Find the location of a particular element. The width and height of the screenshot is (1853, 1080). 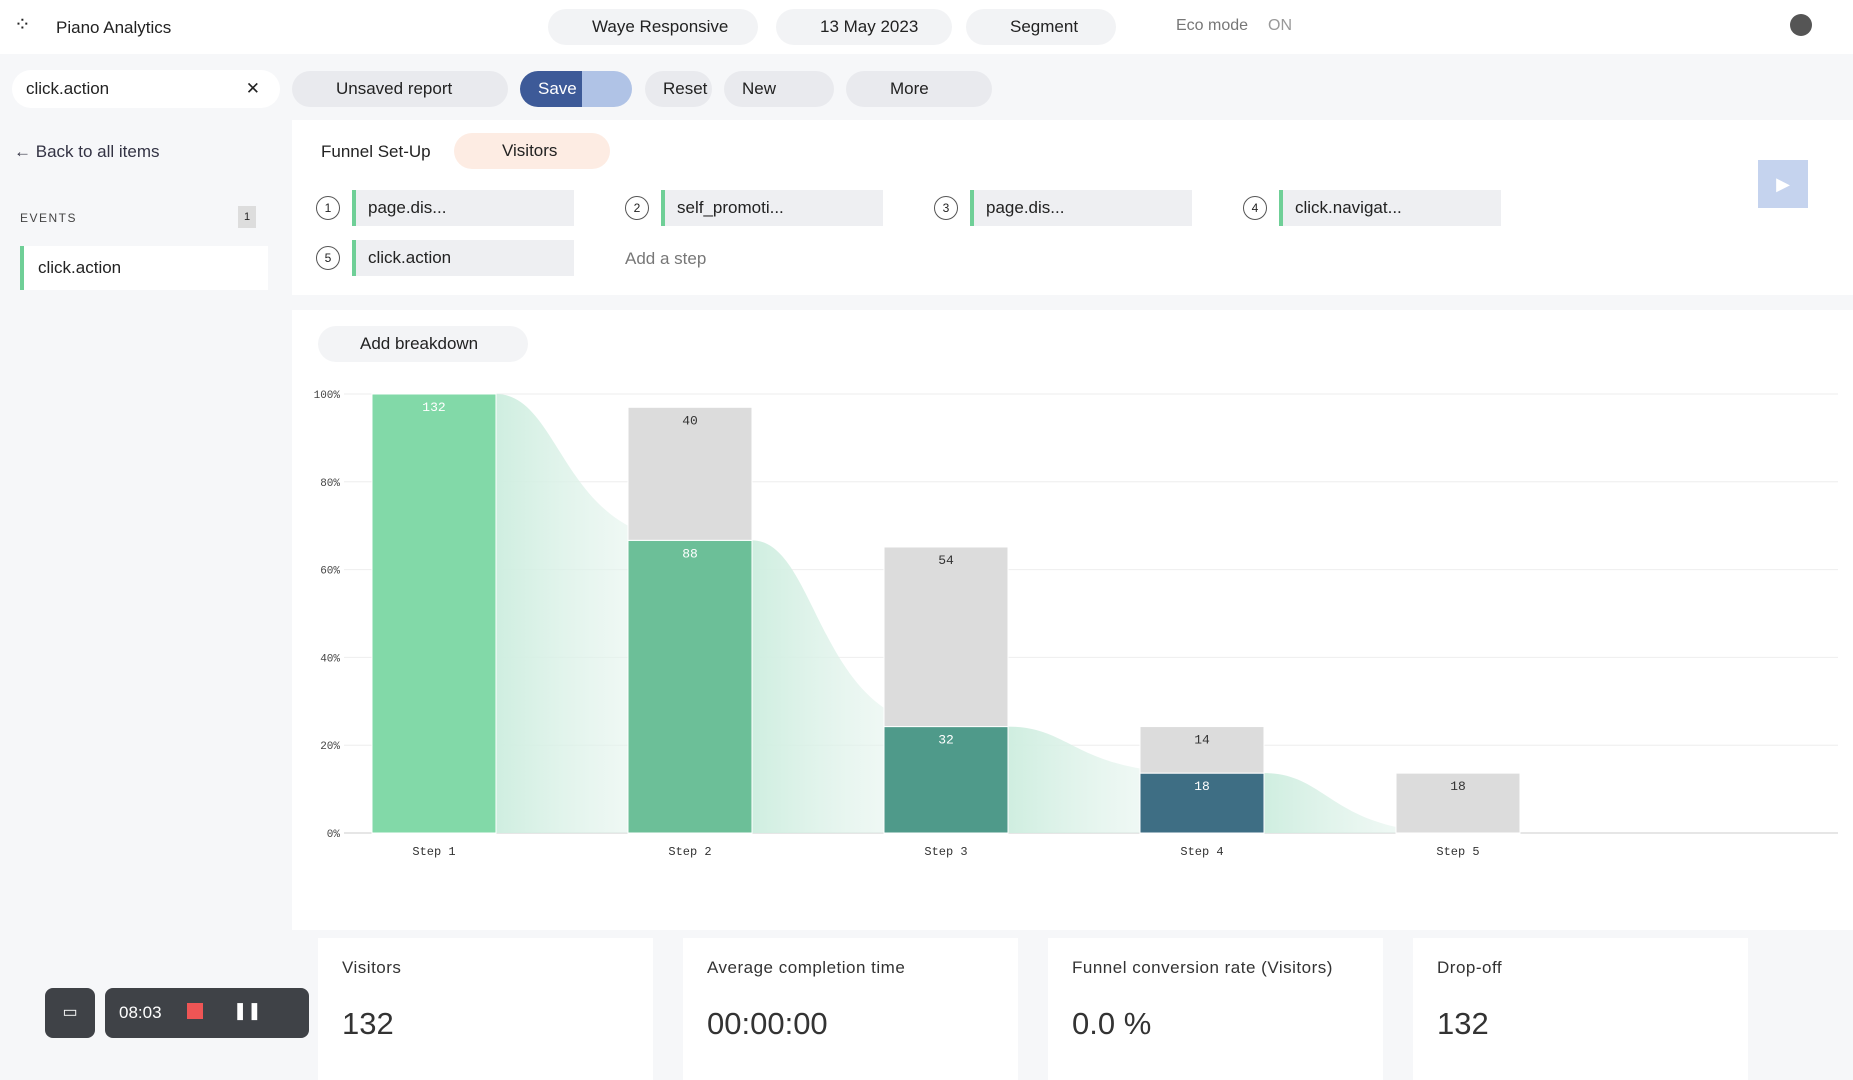

run-button: ▶ is located at coordinates (1783, 184).